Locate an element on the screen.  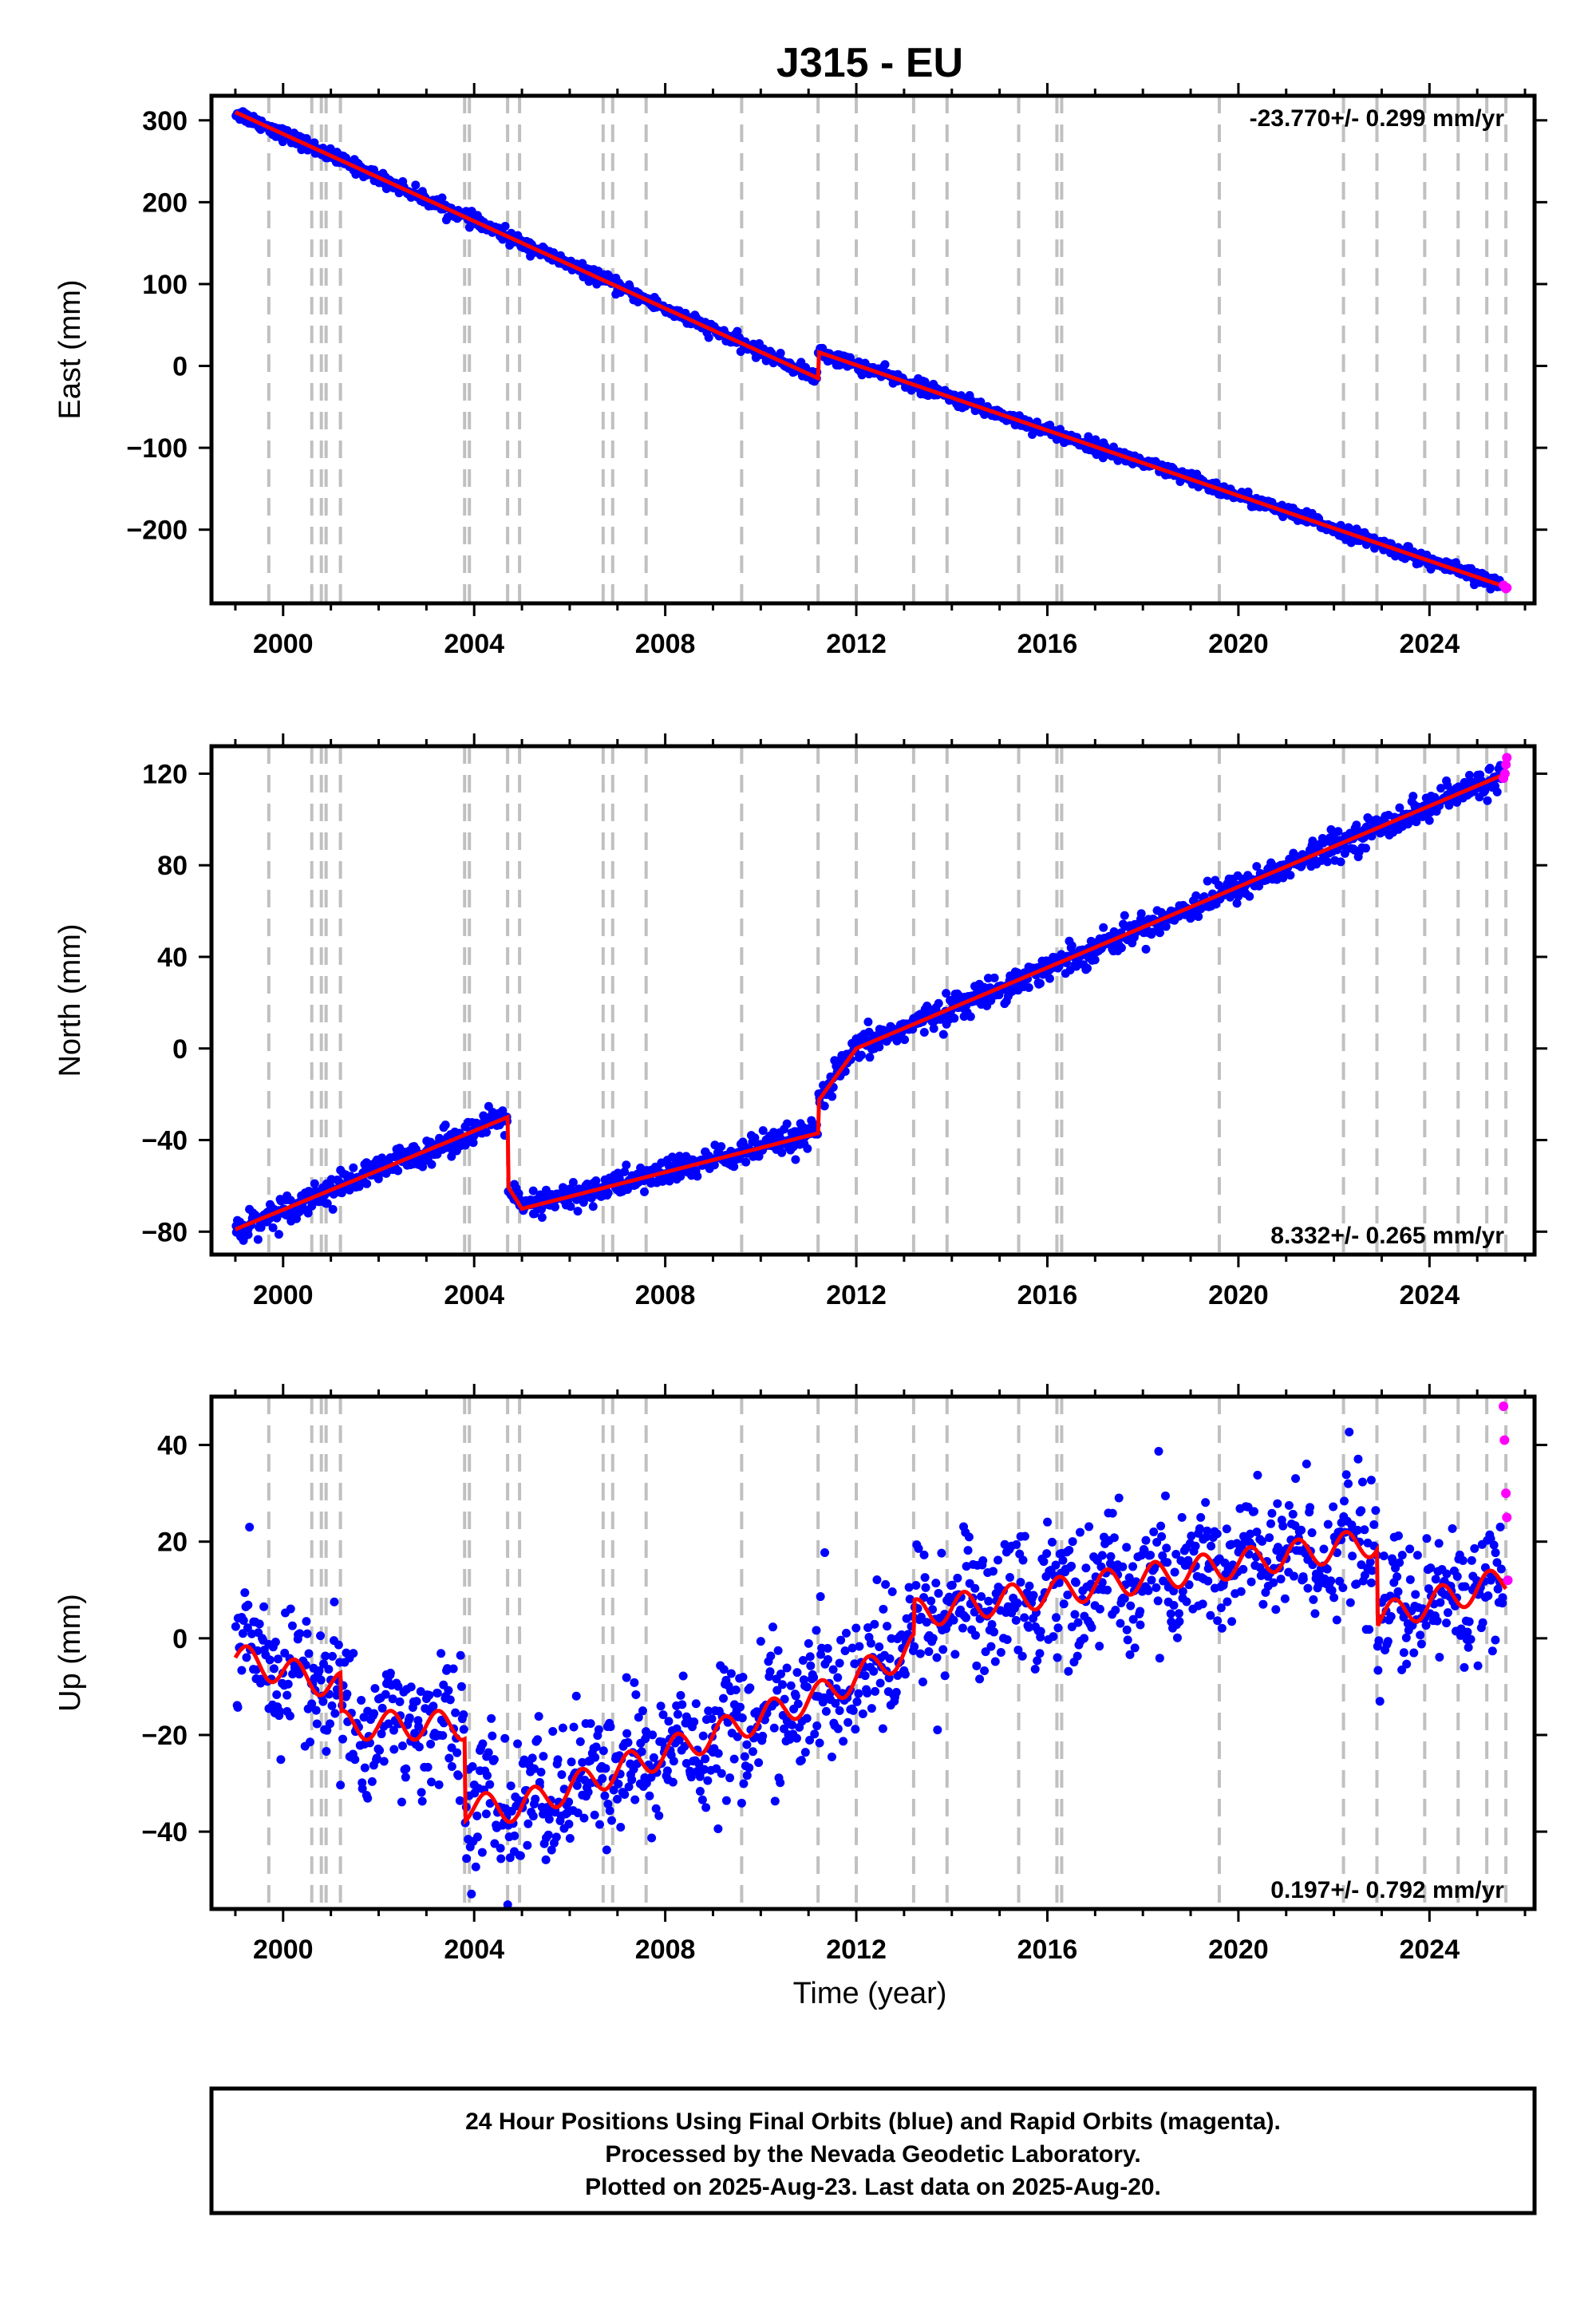
y-tick-label: 0 is located at coordinates (180, 1049).